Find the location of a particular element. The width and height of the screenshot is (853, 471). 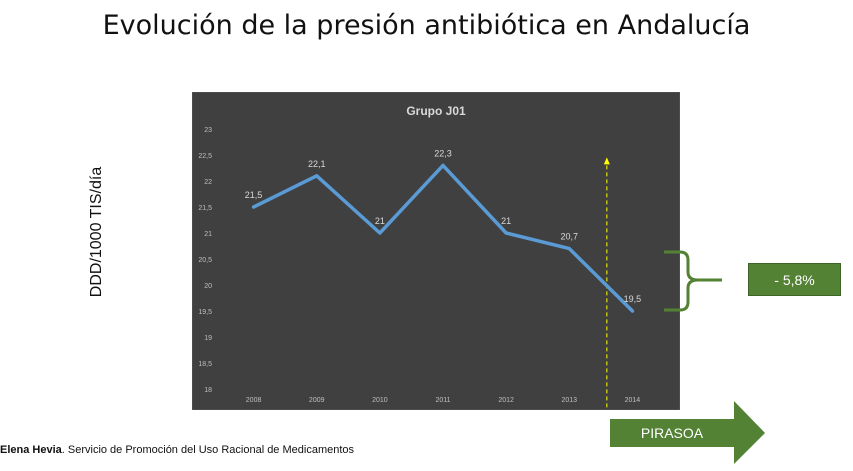

change-percentage-label: - 5,8% is located at coordinates (794, 279).